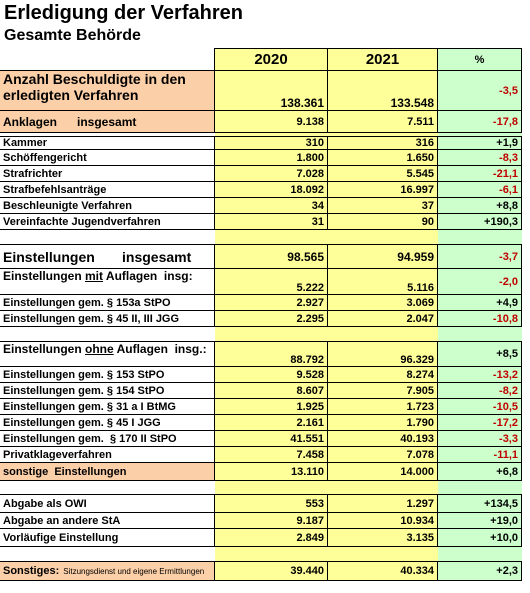 This screenshot has height=593, width=530. What do you see at coordinates (382, 537) in the screenshot?
I see `value-cell: 3.135` at bounding box center [382, 537].